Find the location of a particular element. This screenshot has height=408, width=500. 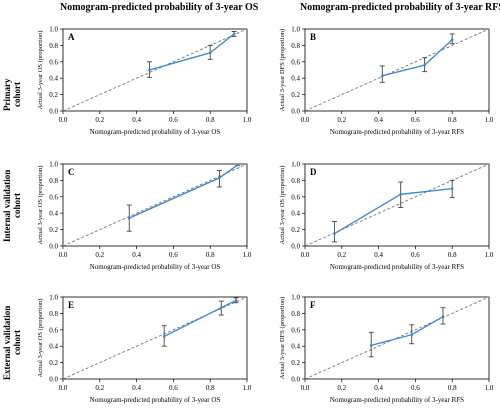

panel-letter: F is located at coordinates (313, 305).